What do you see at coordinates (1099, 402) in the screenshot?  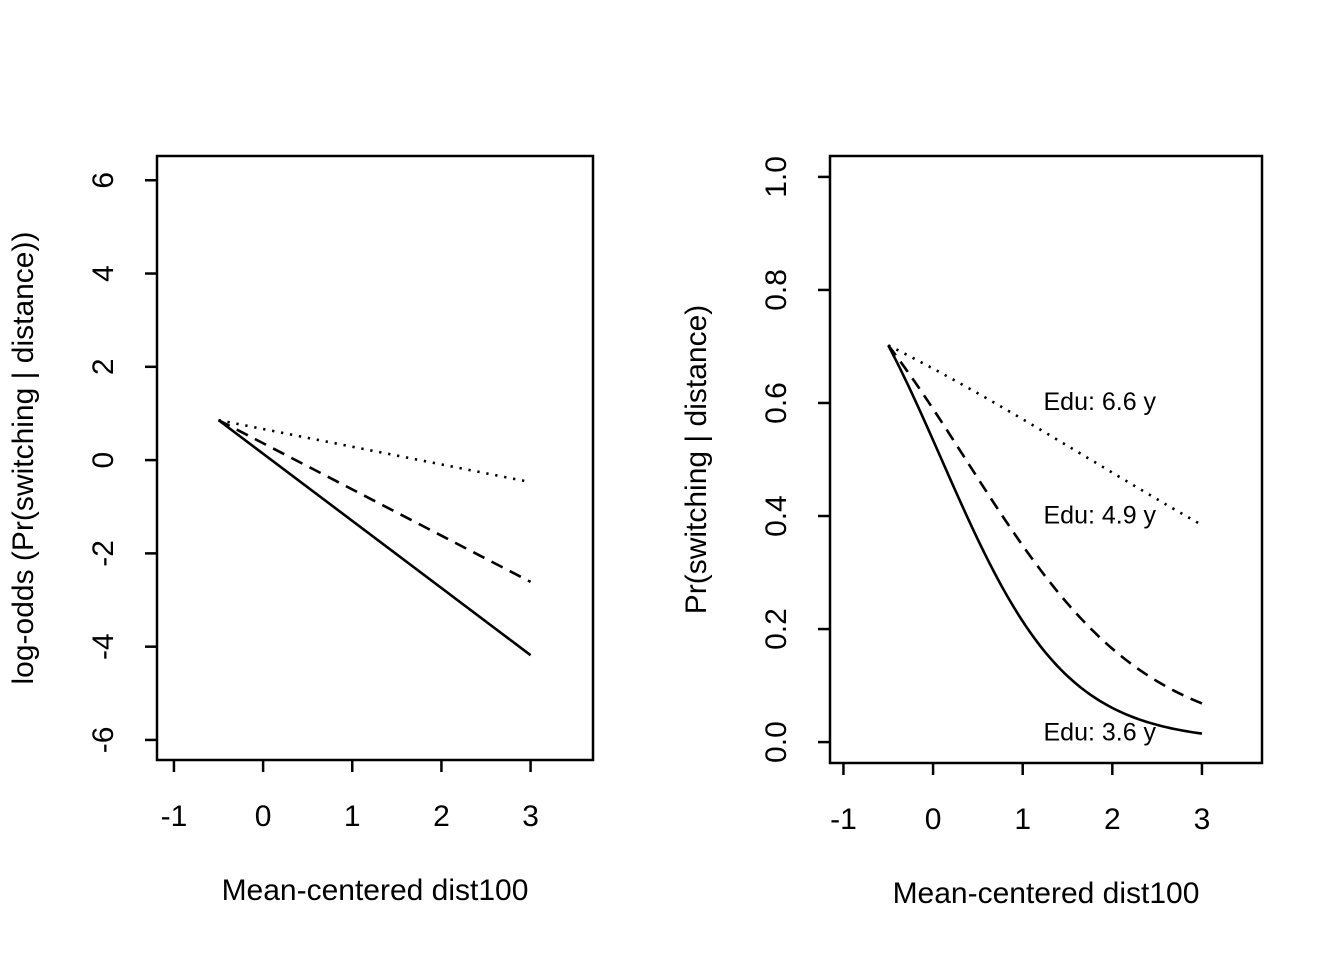 I see `annotation-label: Edu: 6.6 y` at bounding box center [1099, 402].